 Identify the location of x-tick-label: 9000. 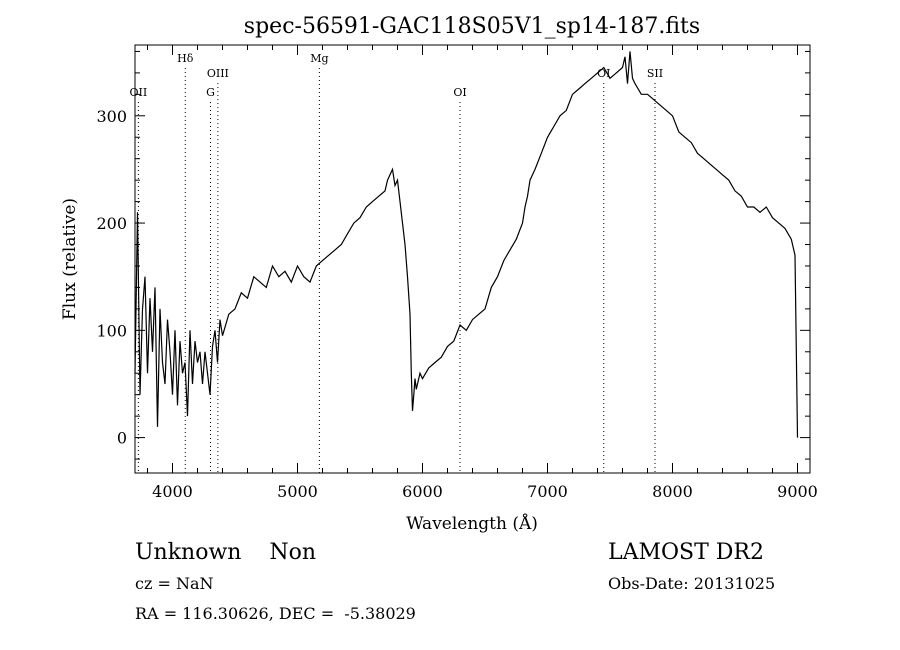
(797, 491).